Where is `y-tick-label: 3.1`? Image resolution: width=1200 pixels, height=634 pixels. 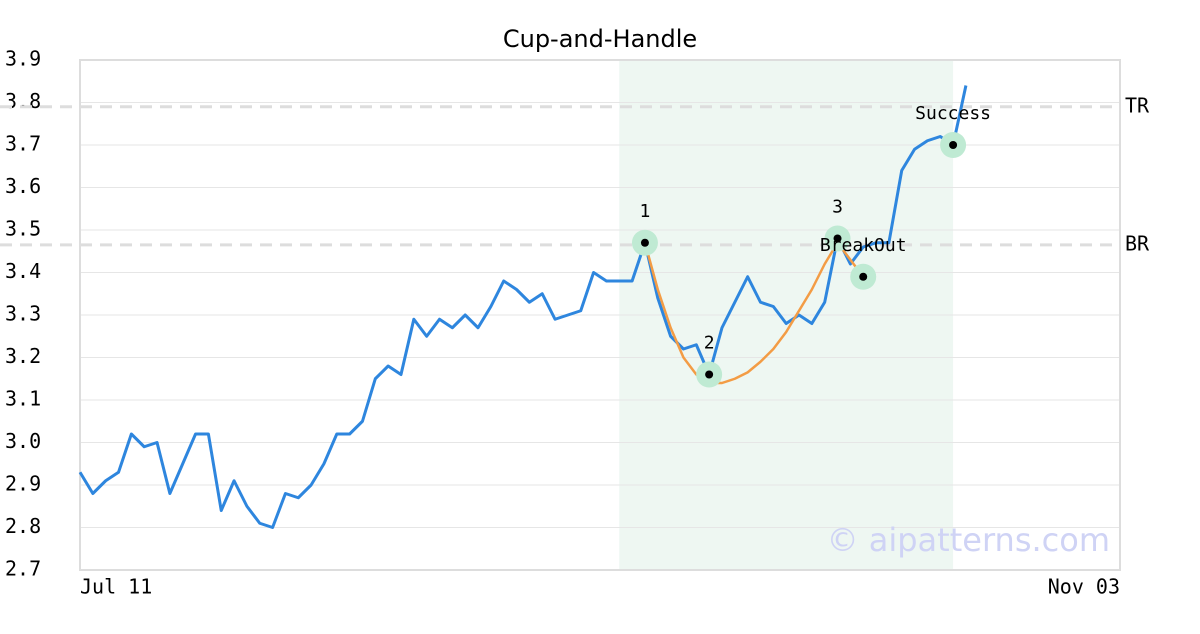 y-tick-label: 3.1 is located at coordinates (23, 399).